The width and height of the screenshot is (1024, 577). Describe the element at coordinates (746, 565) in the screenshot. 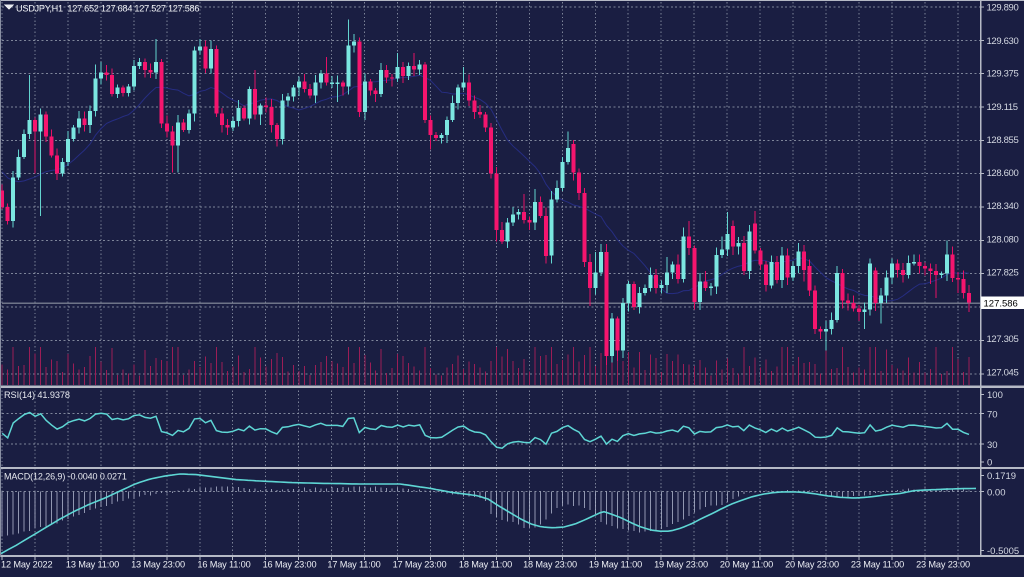

I see `svg-text: 20 May 11:00` at that location.